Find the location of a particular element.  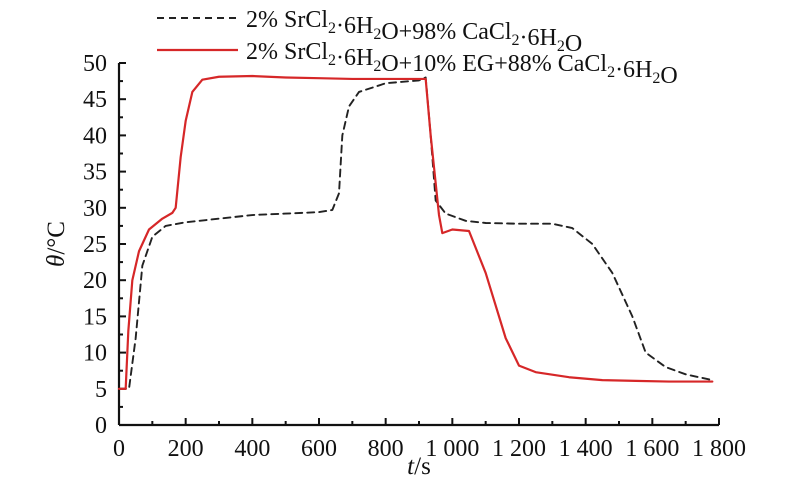

y-axis-title: θ/°C is located at coordinates (56, 244).